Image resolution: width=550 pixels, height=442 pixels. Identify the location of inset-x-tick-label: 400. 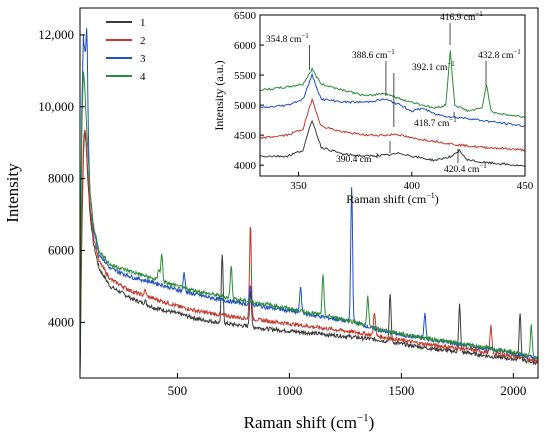
(412, 186).